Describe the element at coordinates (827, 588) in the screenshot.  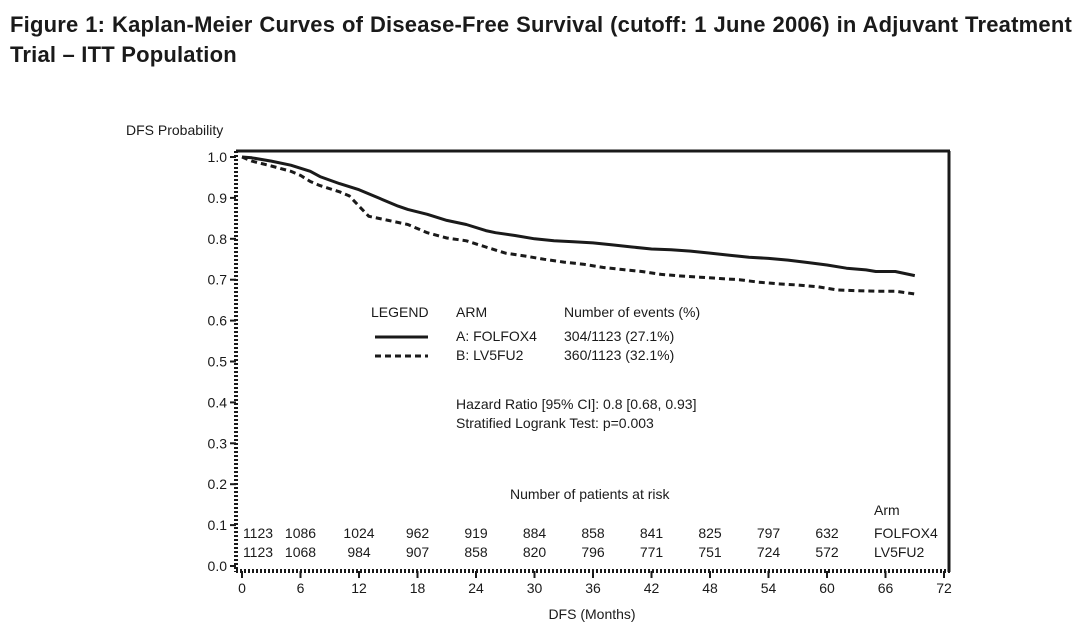
I see `x-tick-label: 60` at that location.